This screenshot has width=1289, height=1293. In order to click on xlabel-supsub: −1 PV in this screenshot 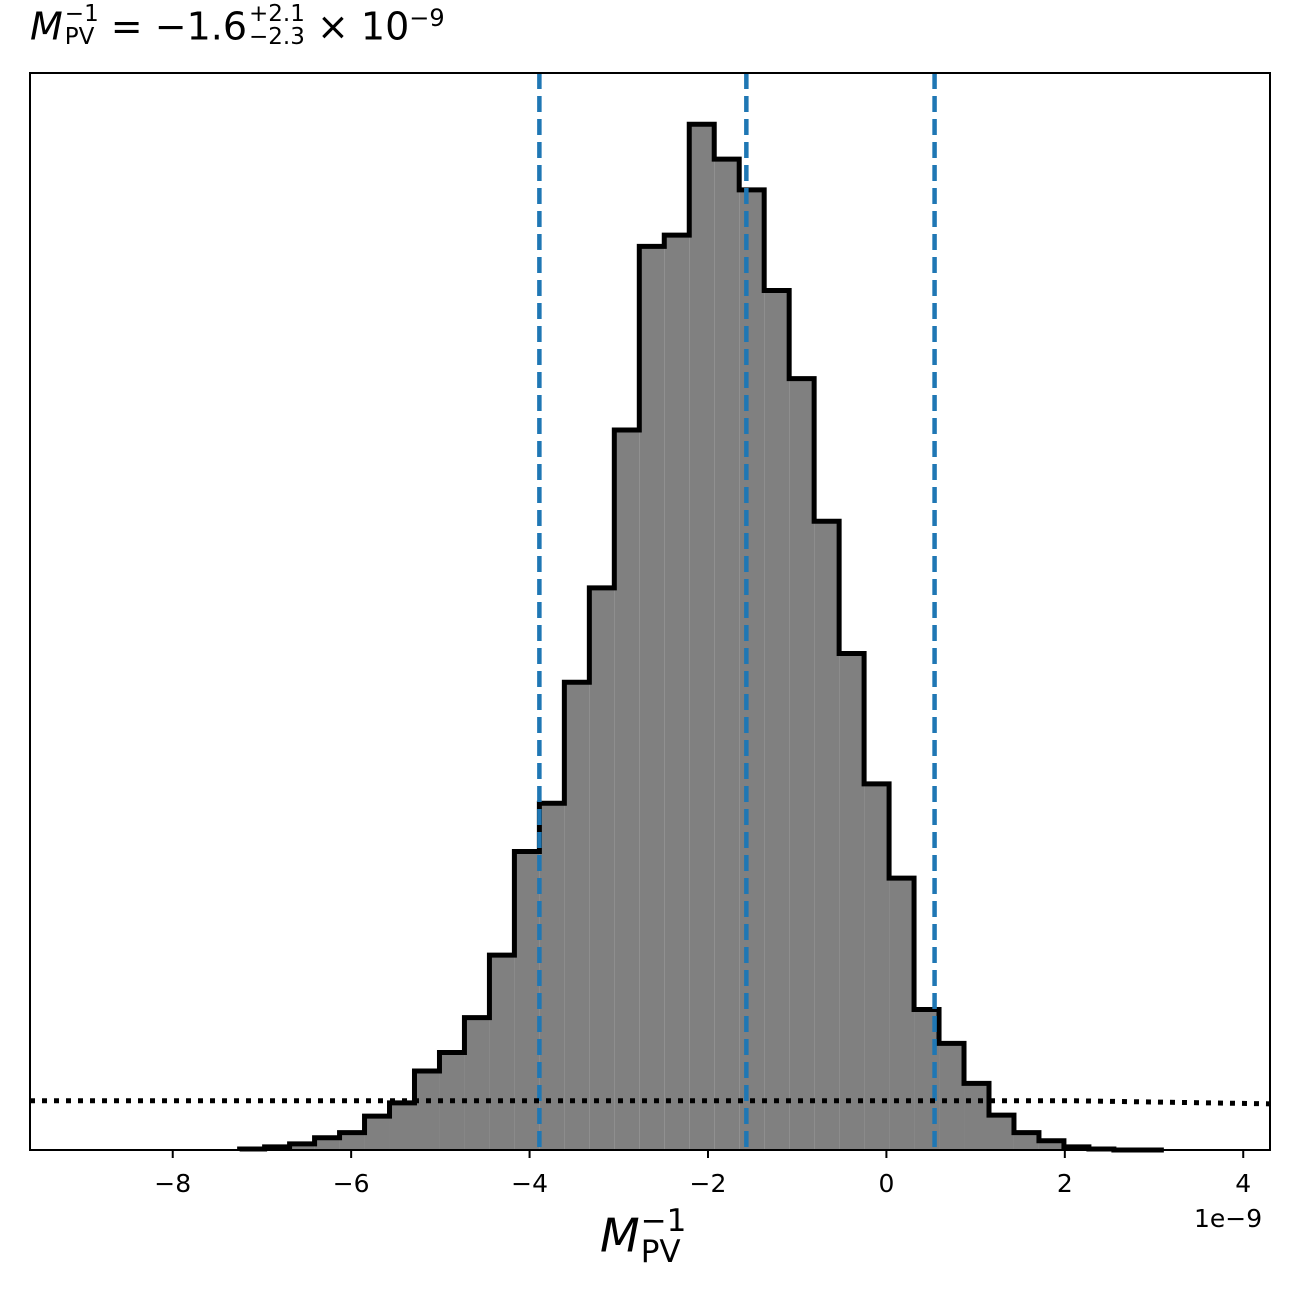, I will do `click(664, 1237)`.